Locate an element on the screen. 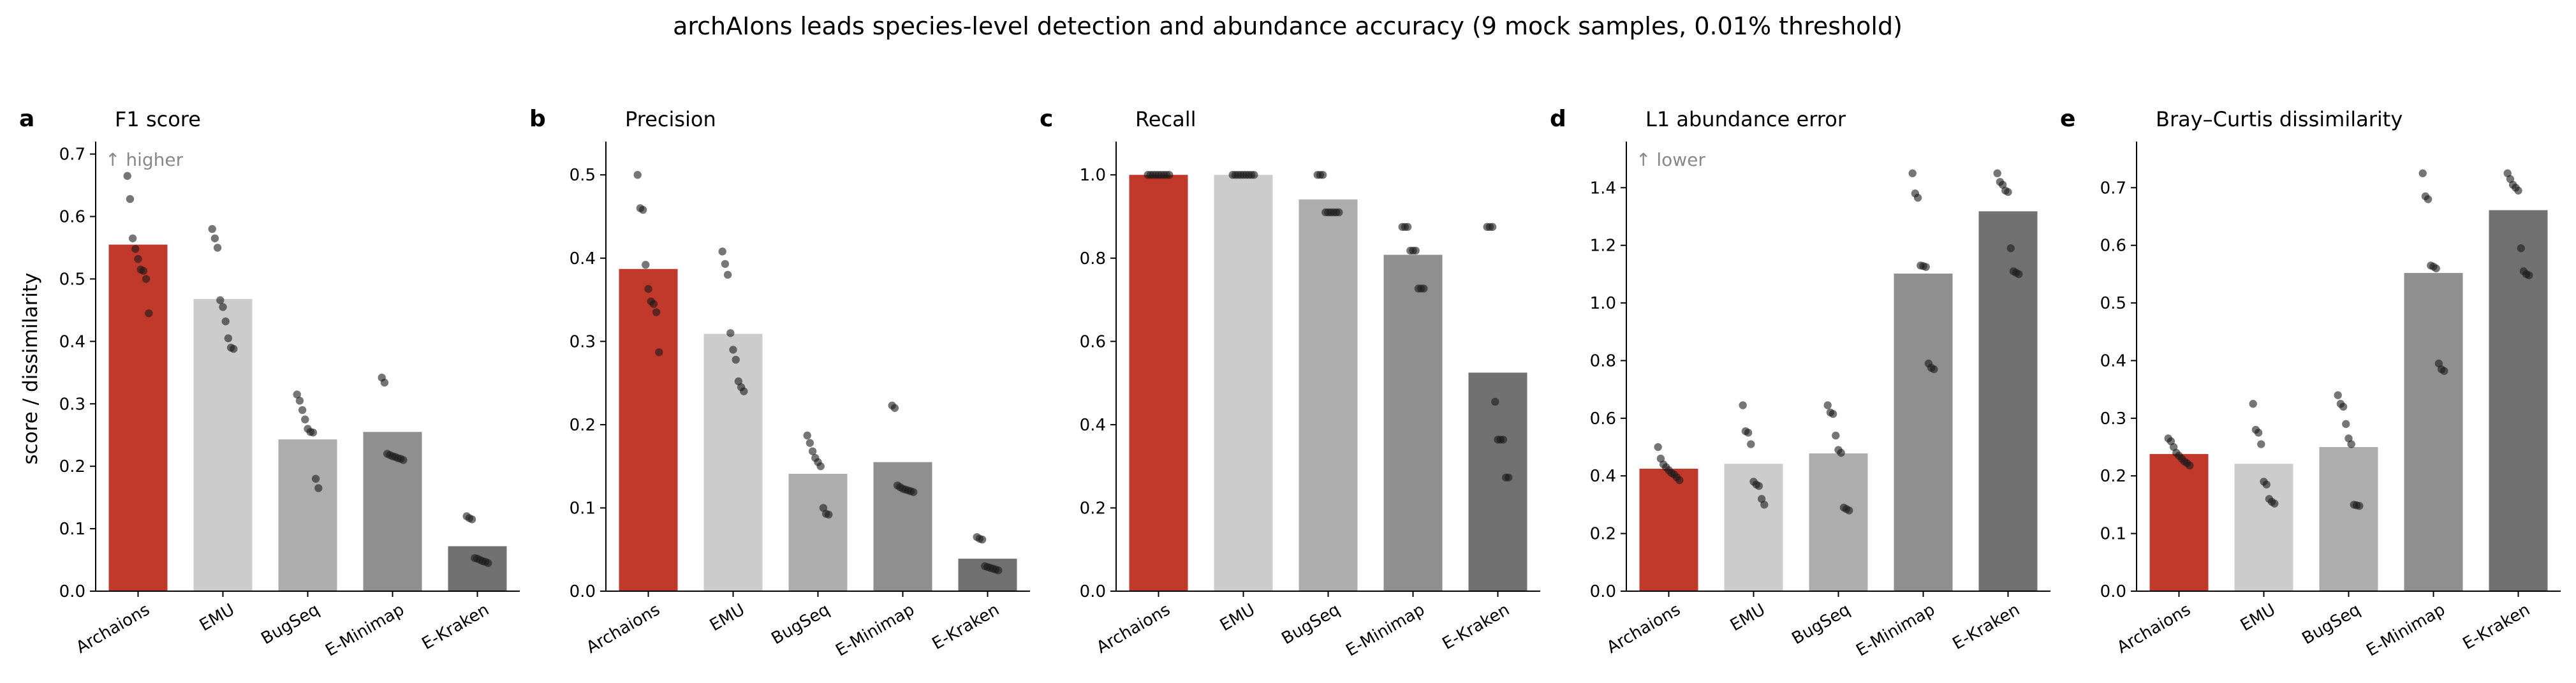  panel-title: Bray–Curtis dissimilarity is located at coordinates (2279, 119).